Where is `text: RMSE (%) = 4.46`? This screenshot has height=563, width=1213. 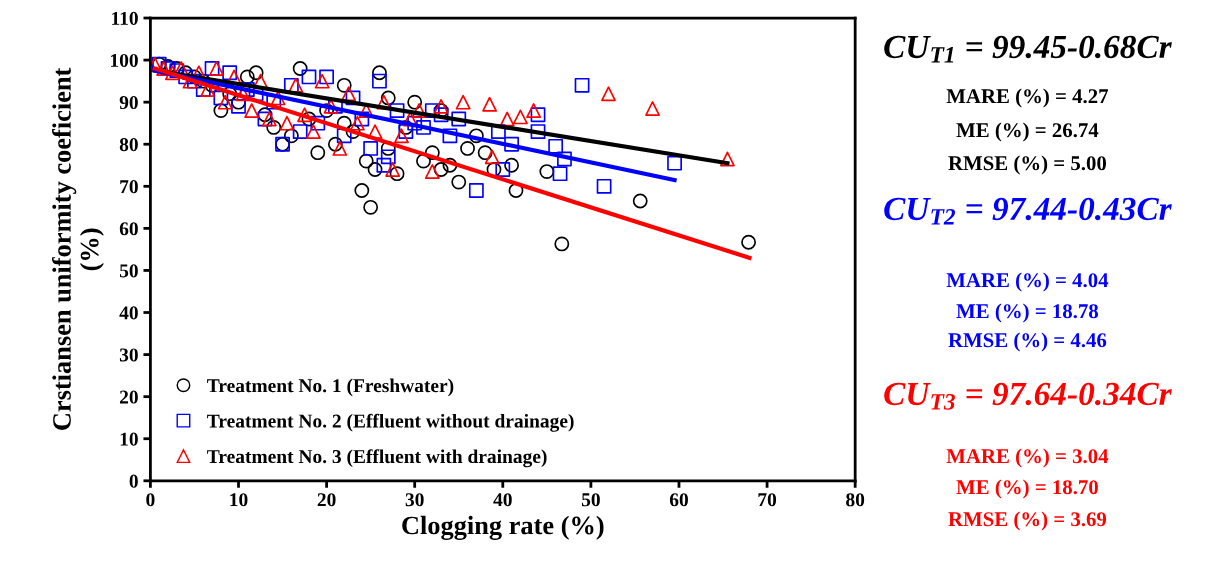 text: RMSE (%) = 4.46 is located at coordinates (1027, 342).